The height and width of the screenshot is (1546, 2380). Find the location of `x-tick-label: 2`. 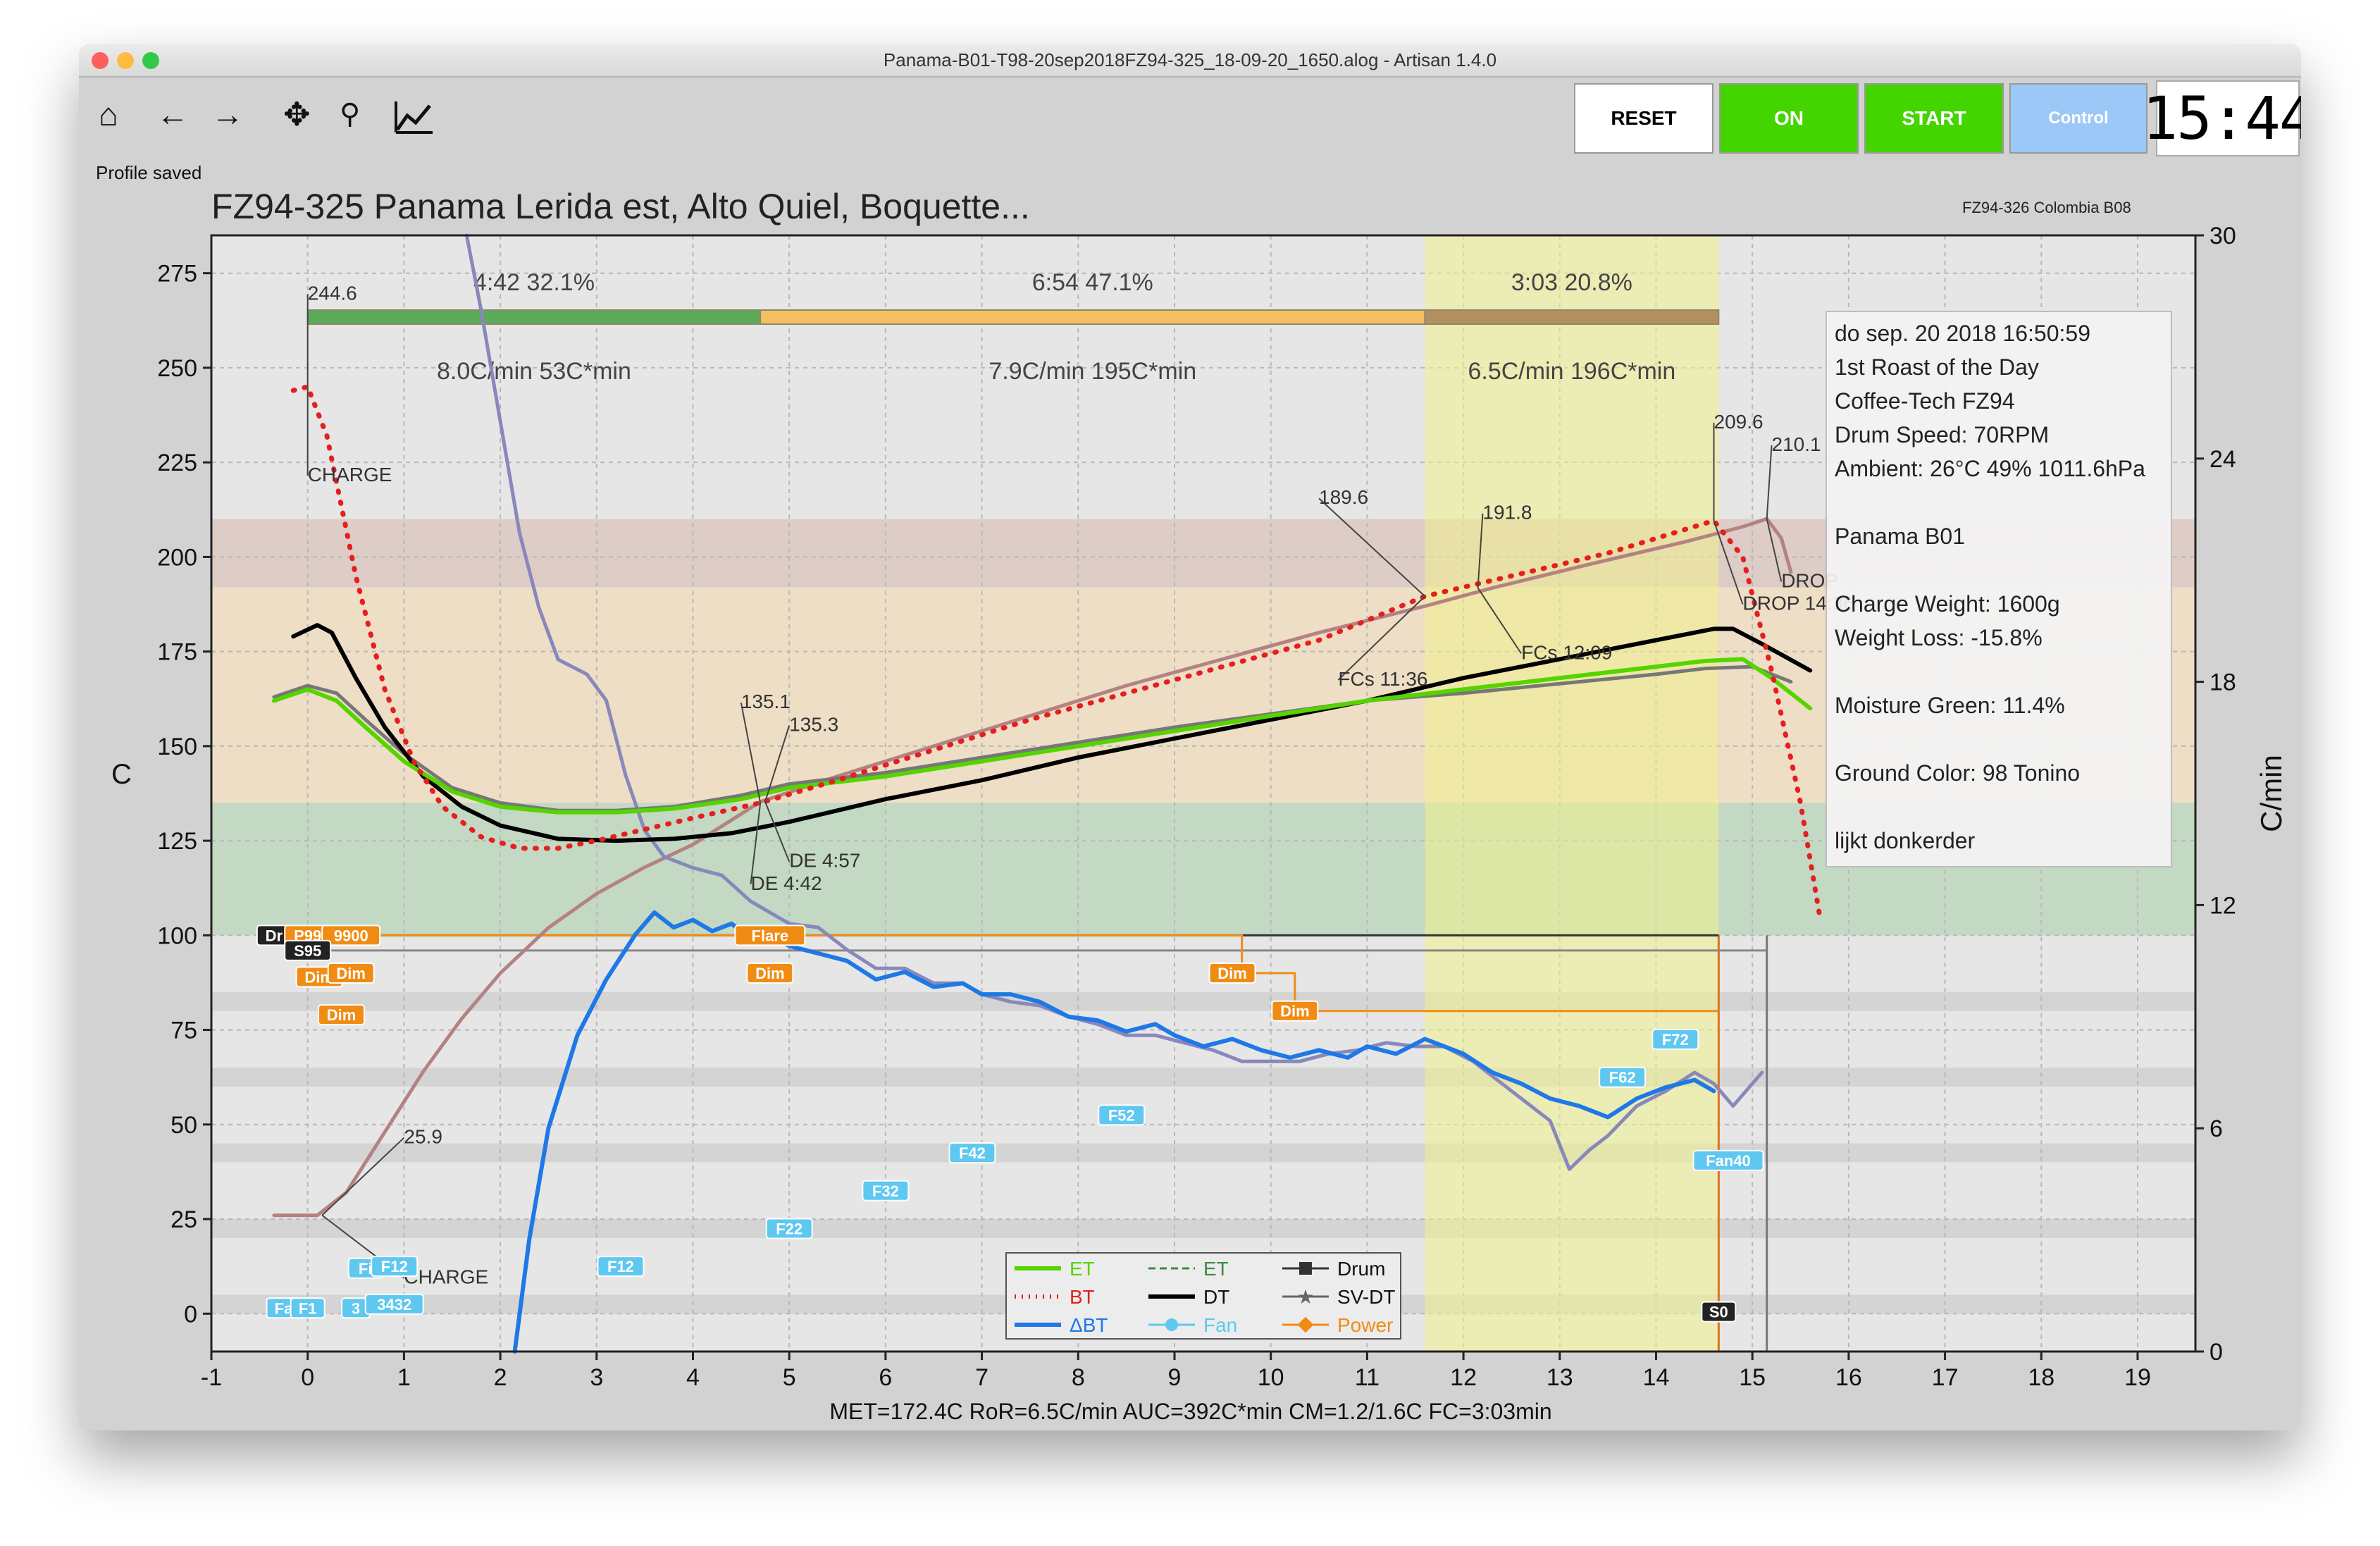

x-tick-label: 2 is located at coordinates (500, 1377).